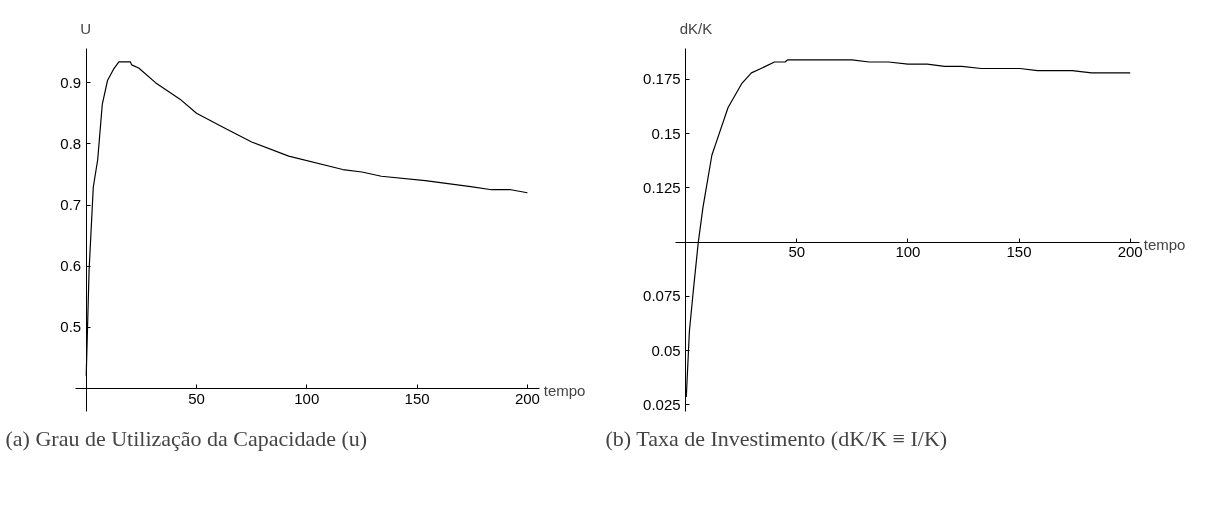 This screenshot has width=1213, height=508. I want to click on text: (b) Taxa de Investimento (dK/K ≡ I/K), so click(776, 438).